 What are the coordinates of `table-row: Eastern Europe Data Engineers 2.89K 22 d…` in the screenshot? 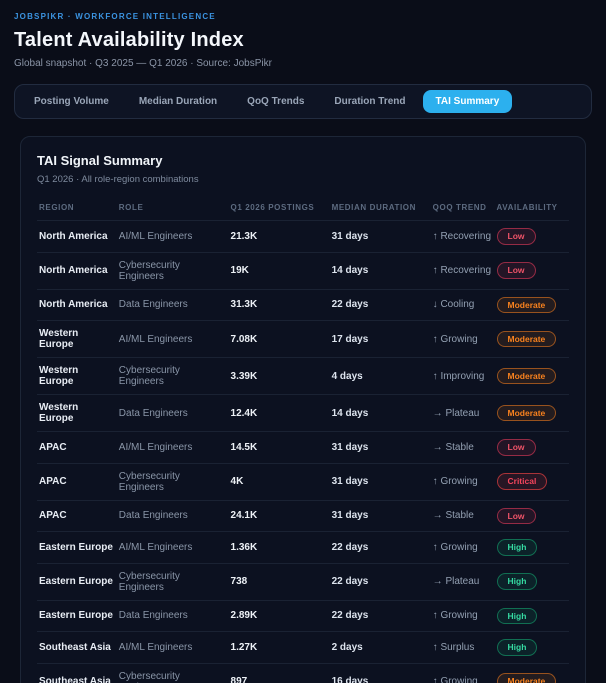 It's located at (303, 616).